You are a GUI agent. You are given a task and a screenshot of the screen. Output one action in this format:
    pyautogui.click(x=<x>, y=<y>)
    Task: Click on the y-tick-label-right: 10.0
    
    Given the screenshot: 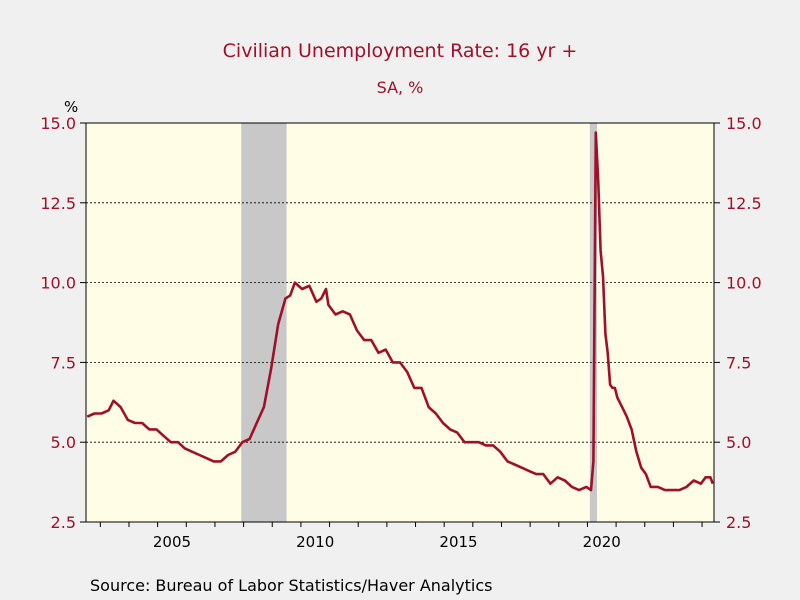 What is the action you would take?
    pyautogui.click(x=744, y=283)
    